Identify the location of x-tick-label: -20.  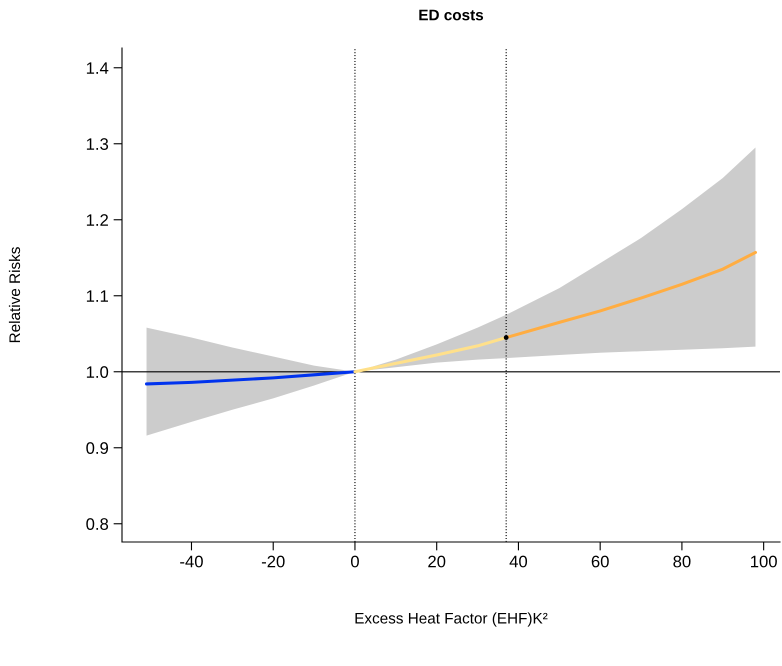
(273, 562).